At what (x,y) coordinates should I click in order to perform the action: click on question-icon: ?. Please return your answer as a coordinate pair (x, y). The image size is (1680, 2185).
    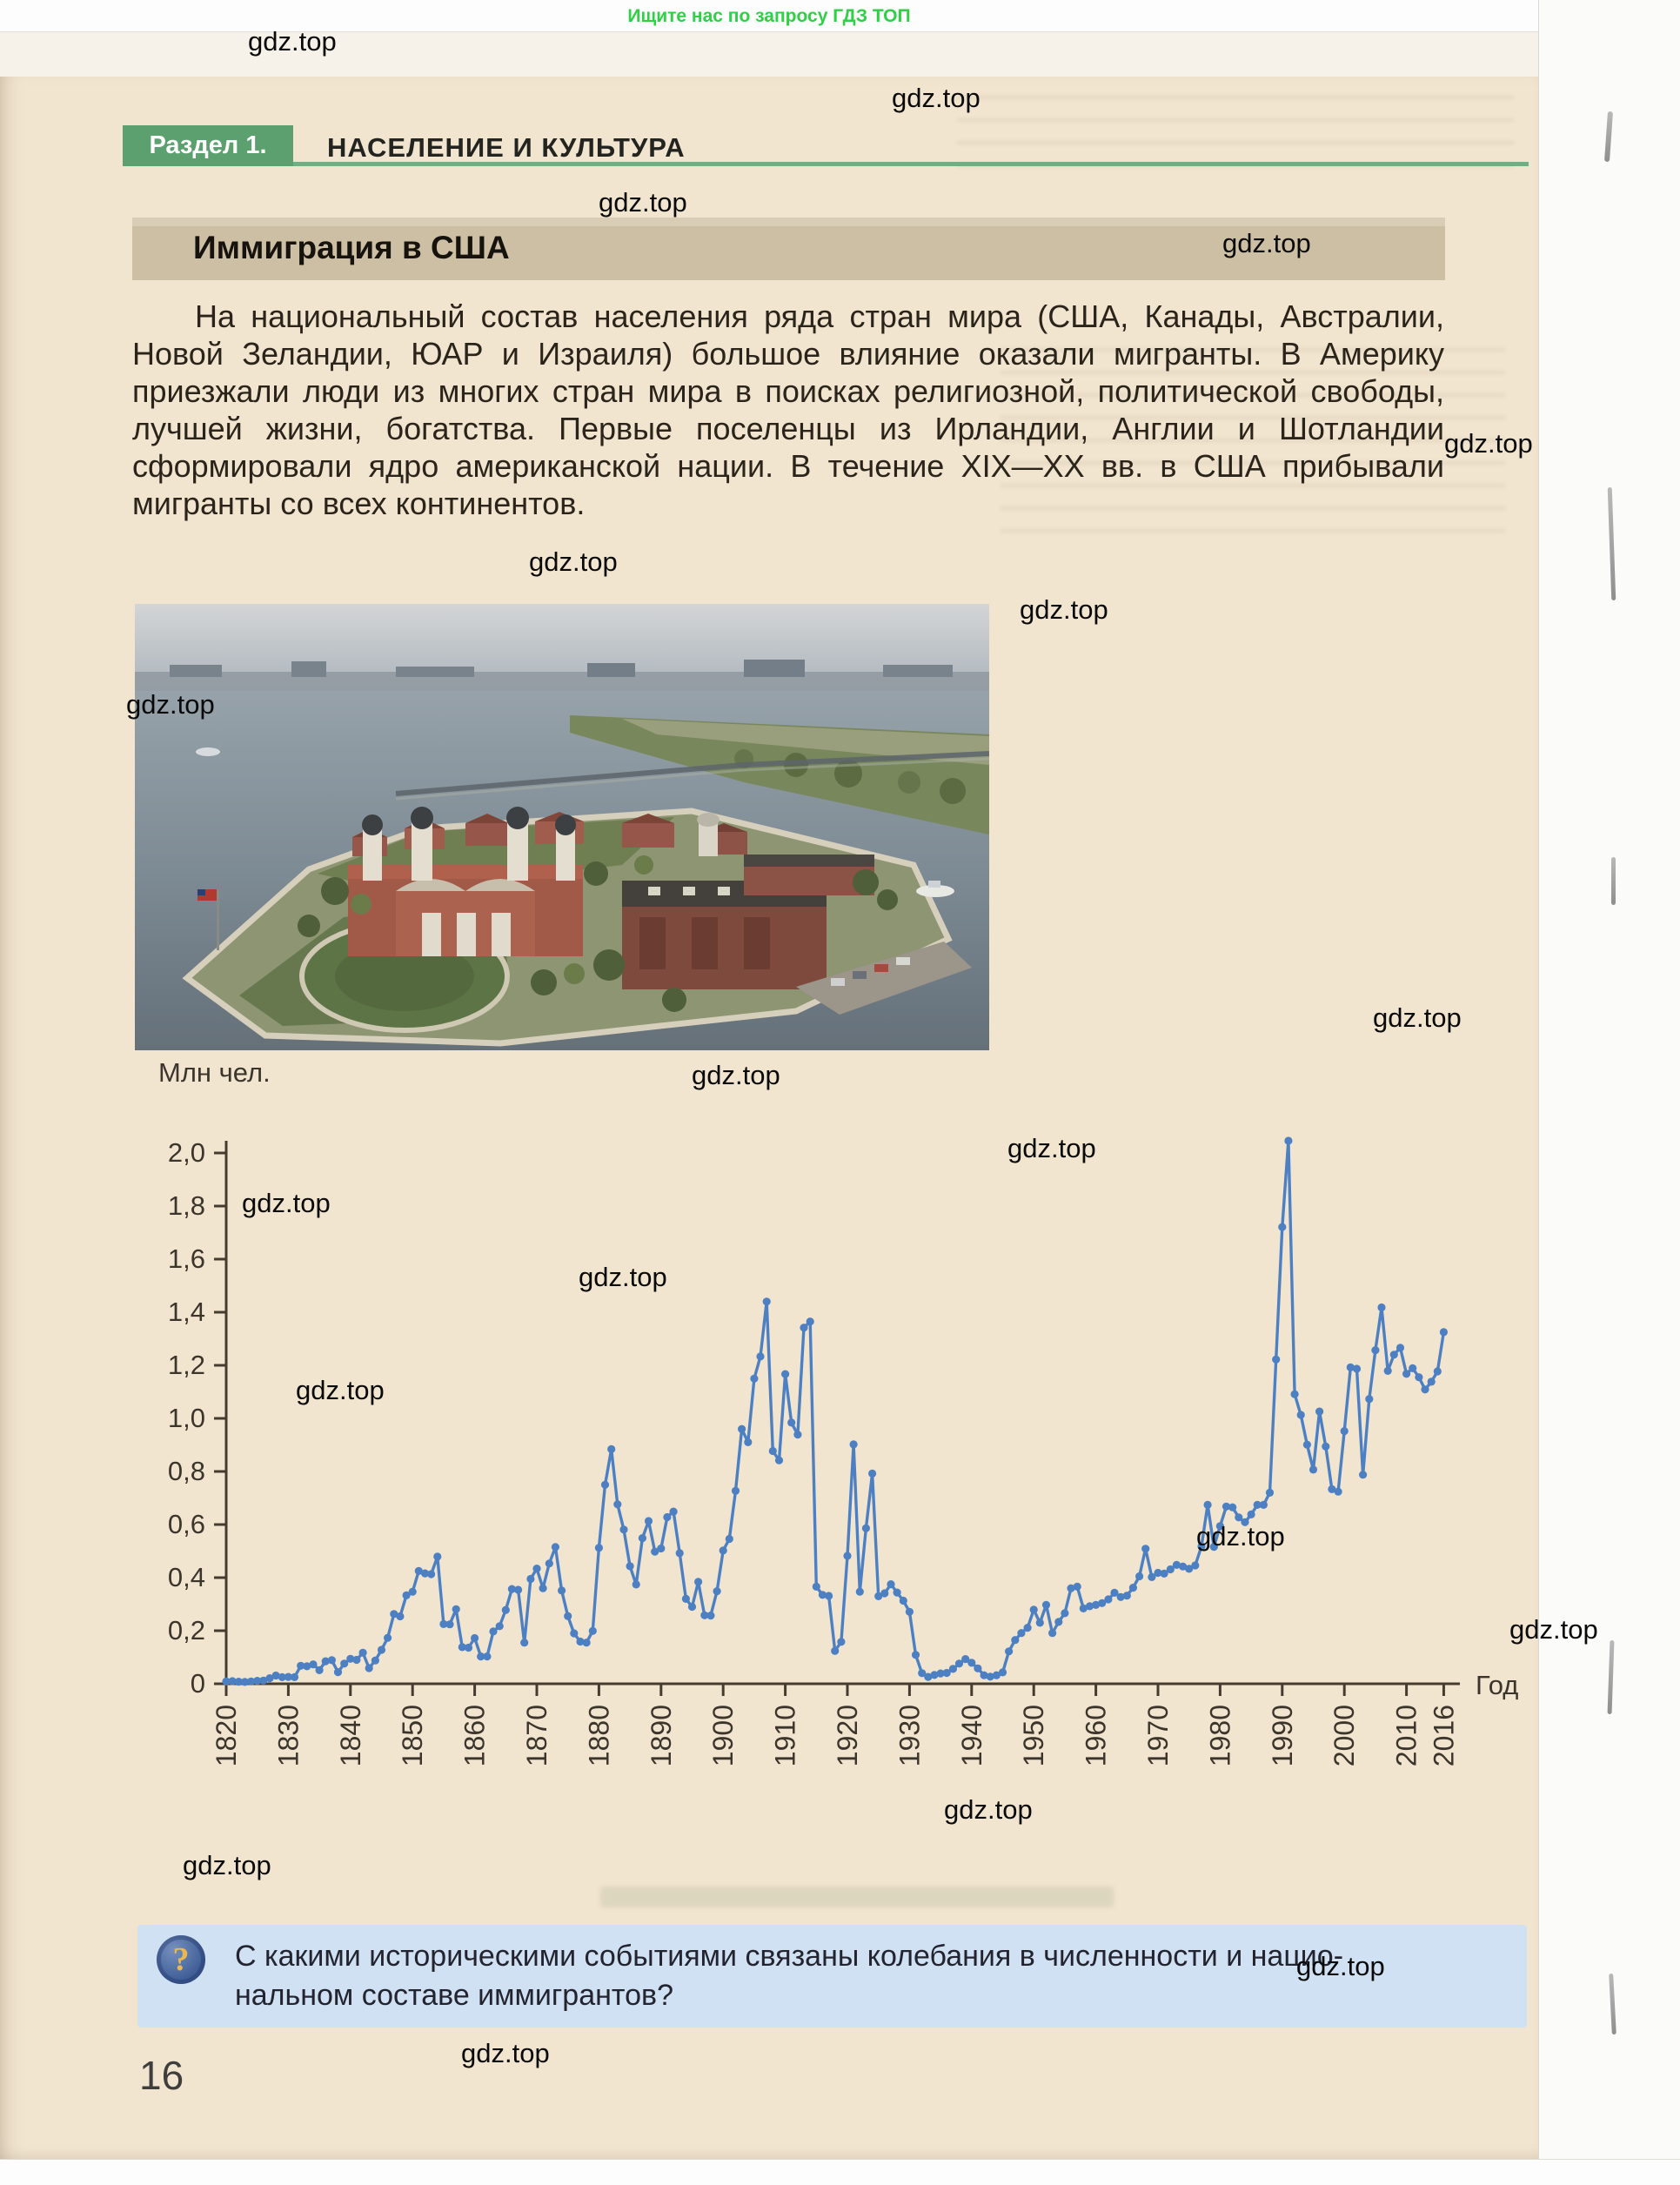
    Looking at the image, I should click on (181, 1959).